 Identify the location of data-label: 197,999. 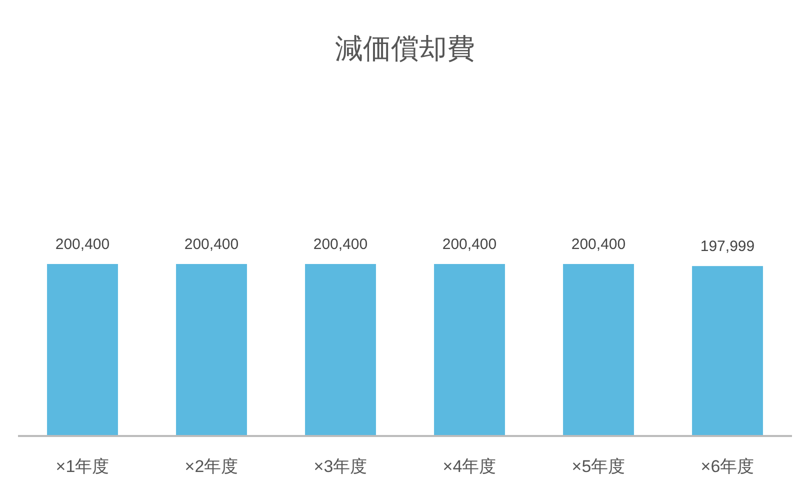
(727, 247).